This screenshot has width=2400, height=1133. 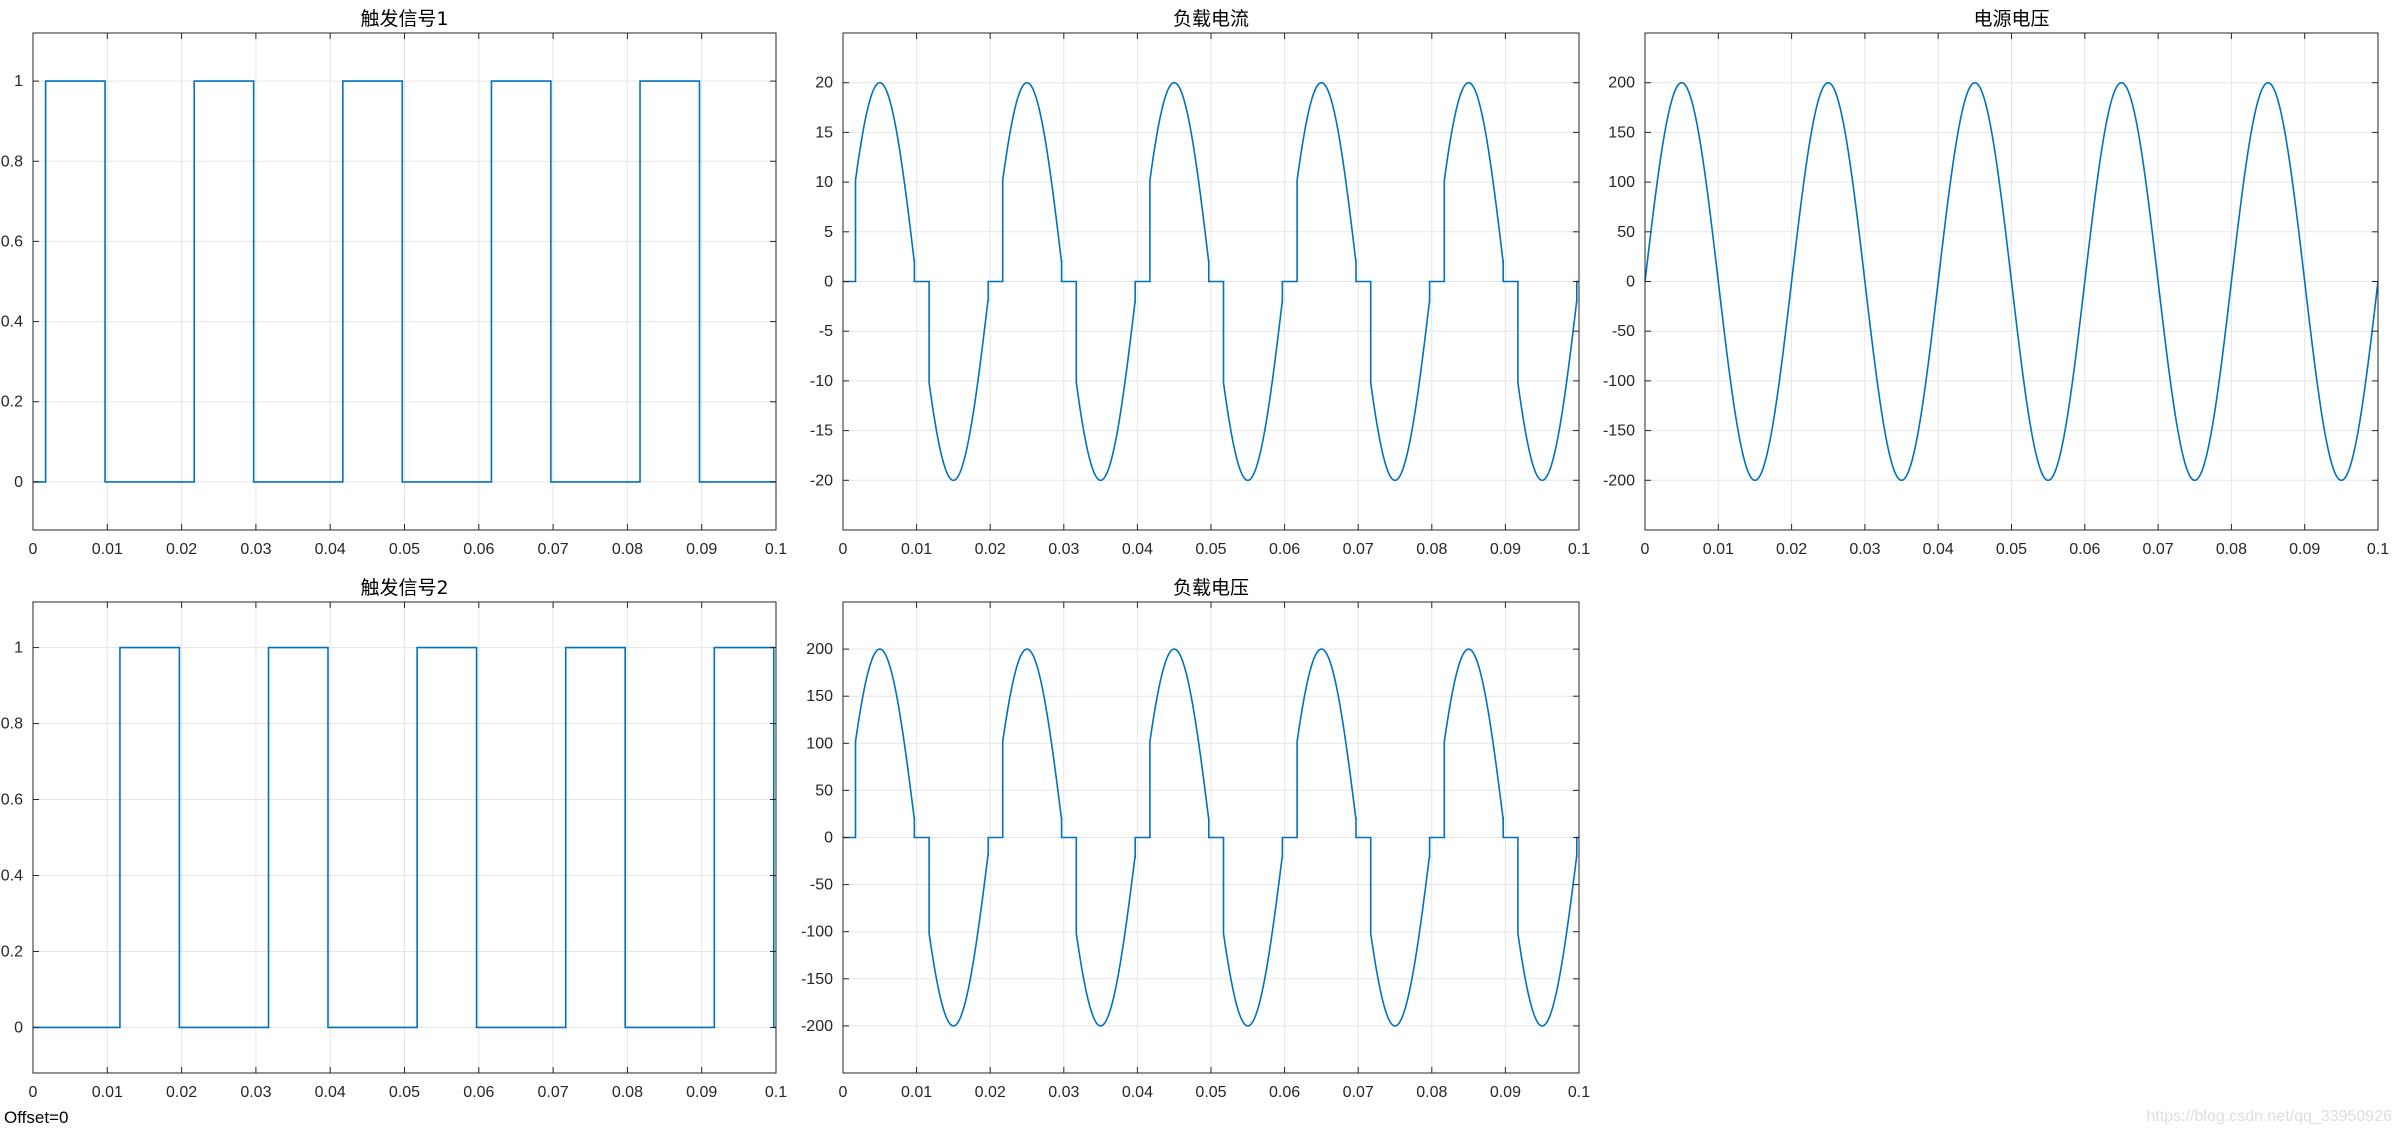 I want to click on chart-title: 负载电压, so click(x=1211, y=588).